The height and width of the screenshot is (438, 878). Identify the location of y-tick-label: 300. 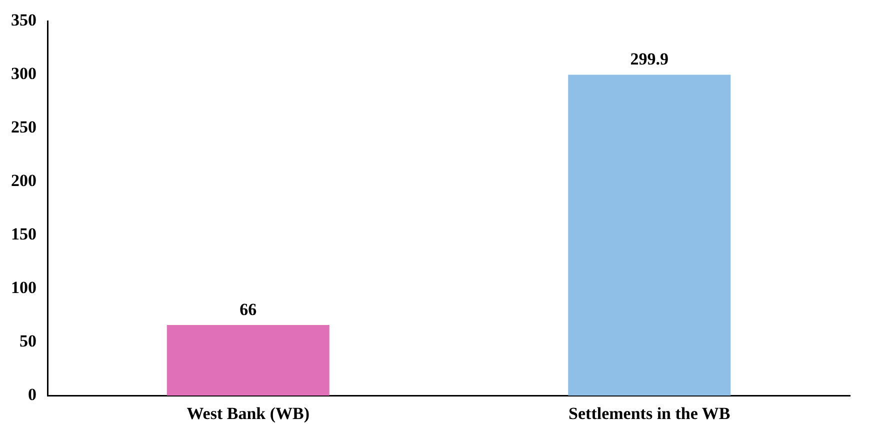
(23, 74).